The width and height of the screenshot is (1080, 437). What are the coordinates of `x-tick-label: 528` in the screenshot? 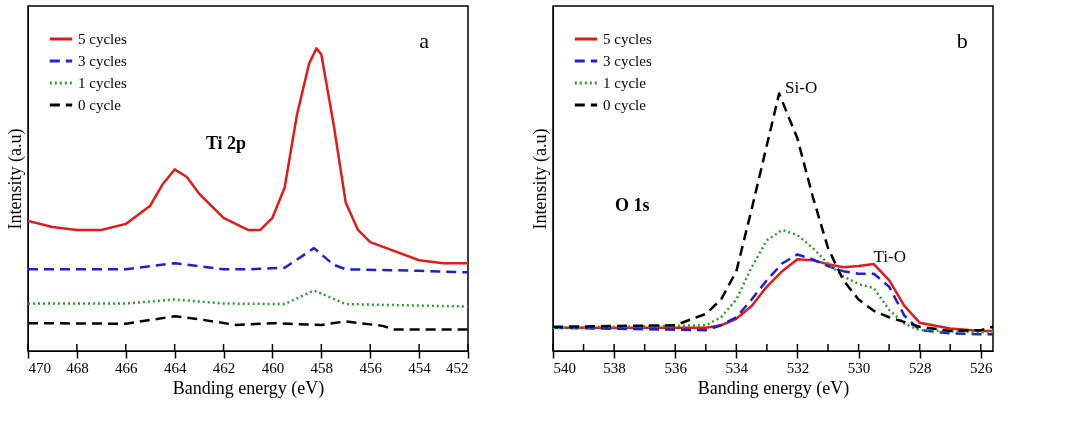 It's located at (920, 367).